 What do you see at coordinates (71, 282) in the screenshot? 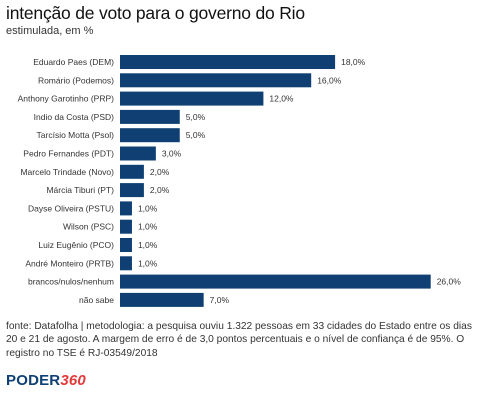
I see `category-label: brancos/nulos/nenhum` at bounding box center [71, 282].